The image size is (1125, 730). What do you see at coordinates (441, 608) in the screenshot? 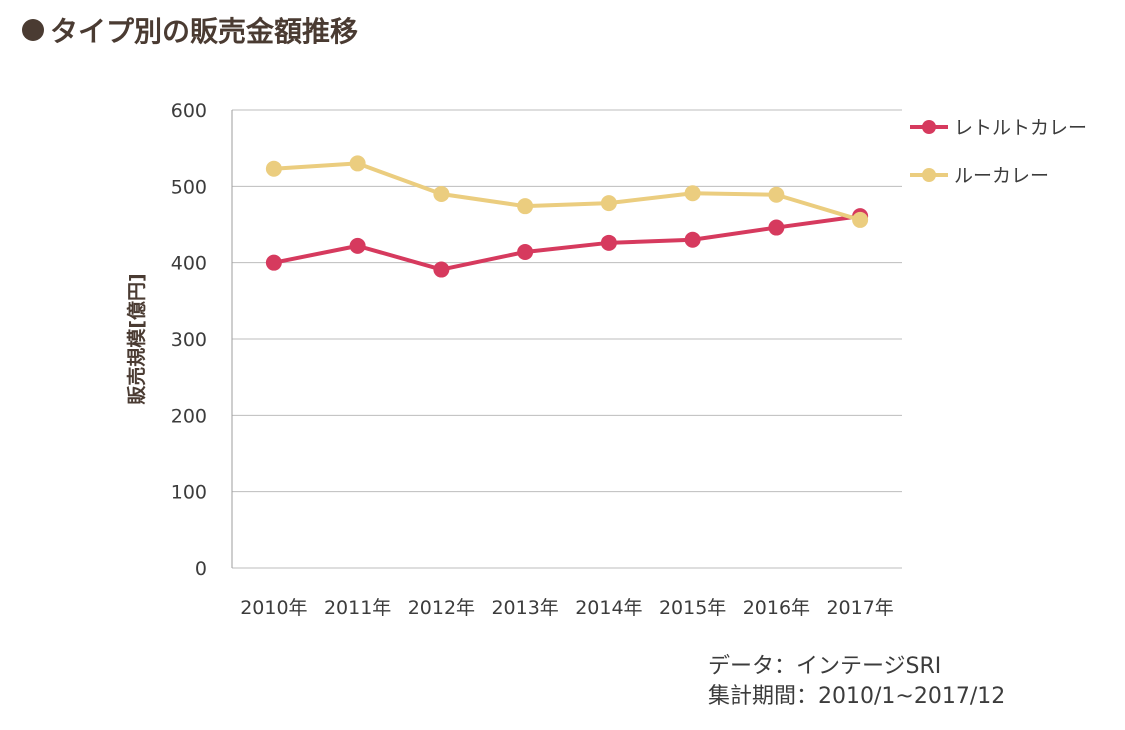
I see `x-tick-label: 2012年` at bounding box center [441, 608].